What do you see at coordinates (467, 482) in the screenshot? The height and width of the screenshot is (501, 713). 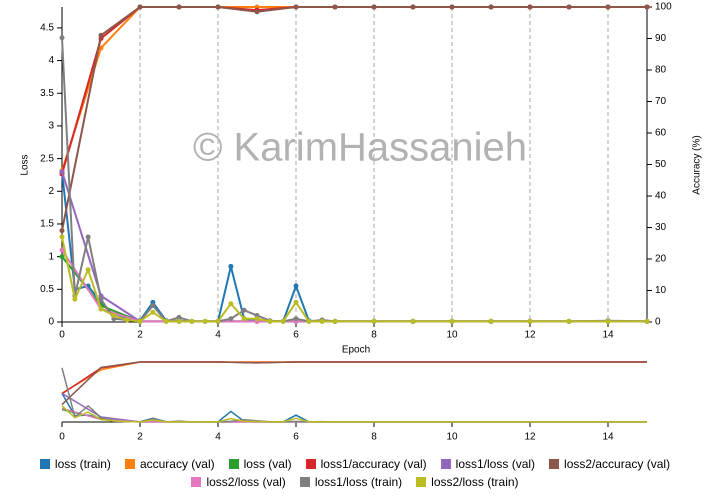 I see `legend-item: loss2/loss (train)` at bounding box center [467, 482].